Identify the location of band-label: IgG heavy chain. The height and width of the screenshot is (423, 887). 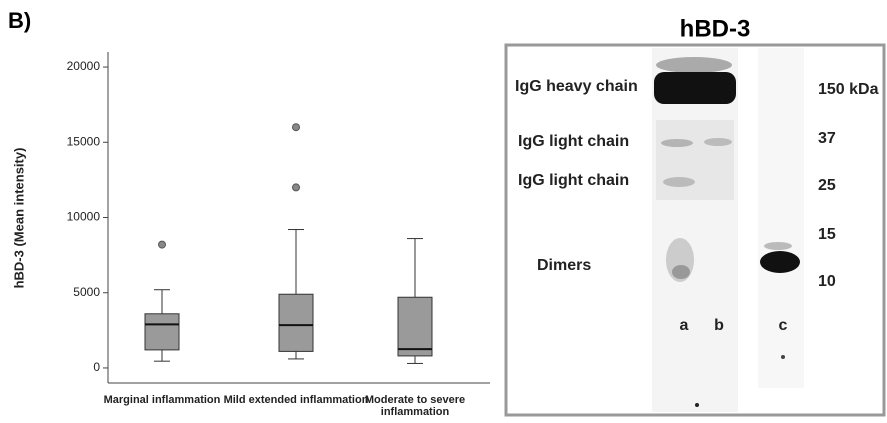
(576, 86).